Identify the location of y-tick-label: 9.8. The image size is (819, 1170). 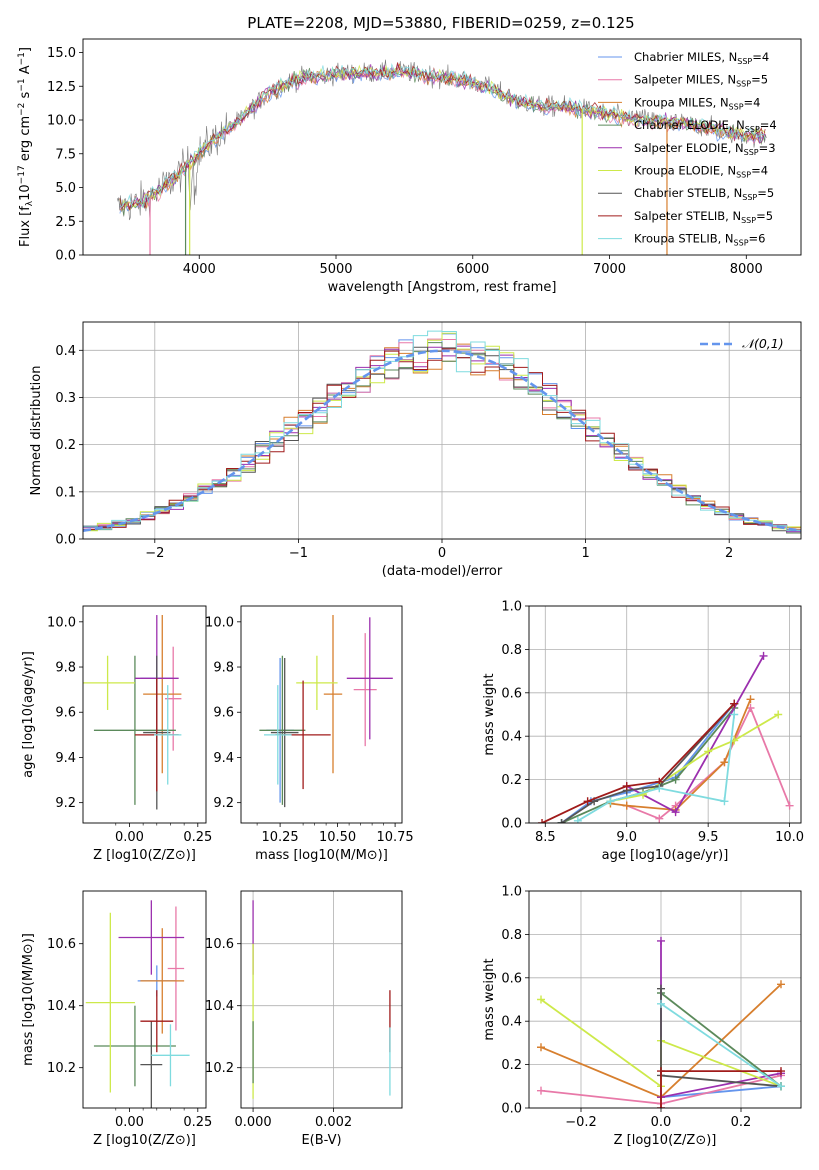
(223, 668).